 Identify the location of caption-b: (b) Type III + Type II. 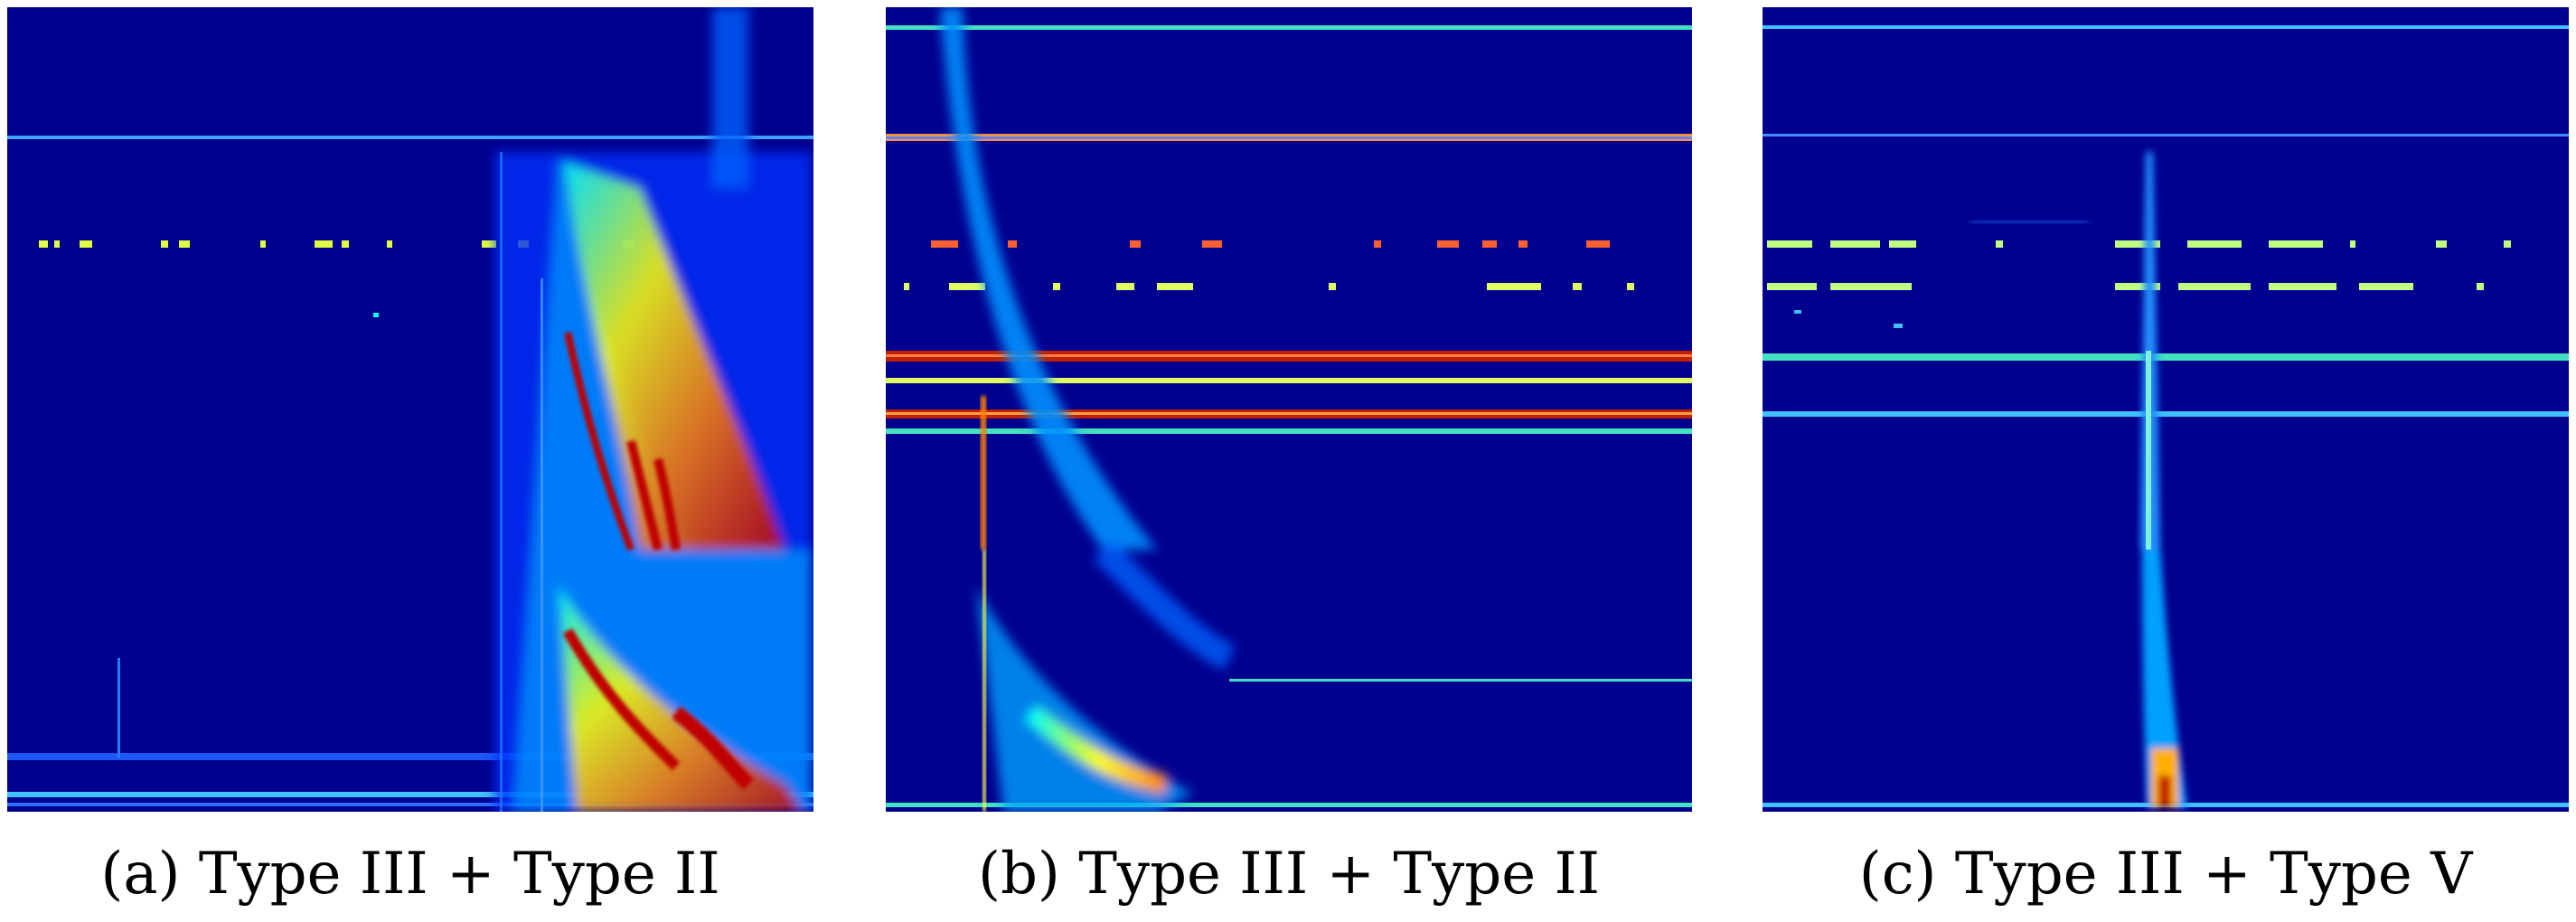
(1289, 874).